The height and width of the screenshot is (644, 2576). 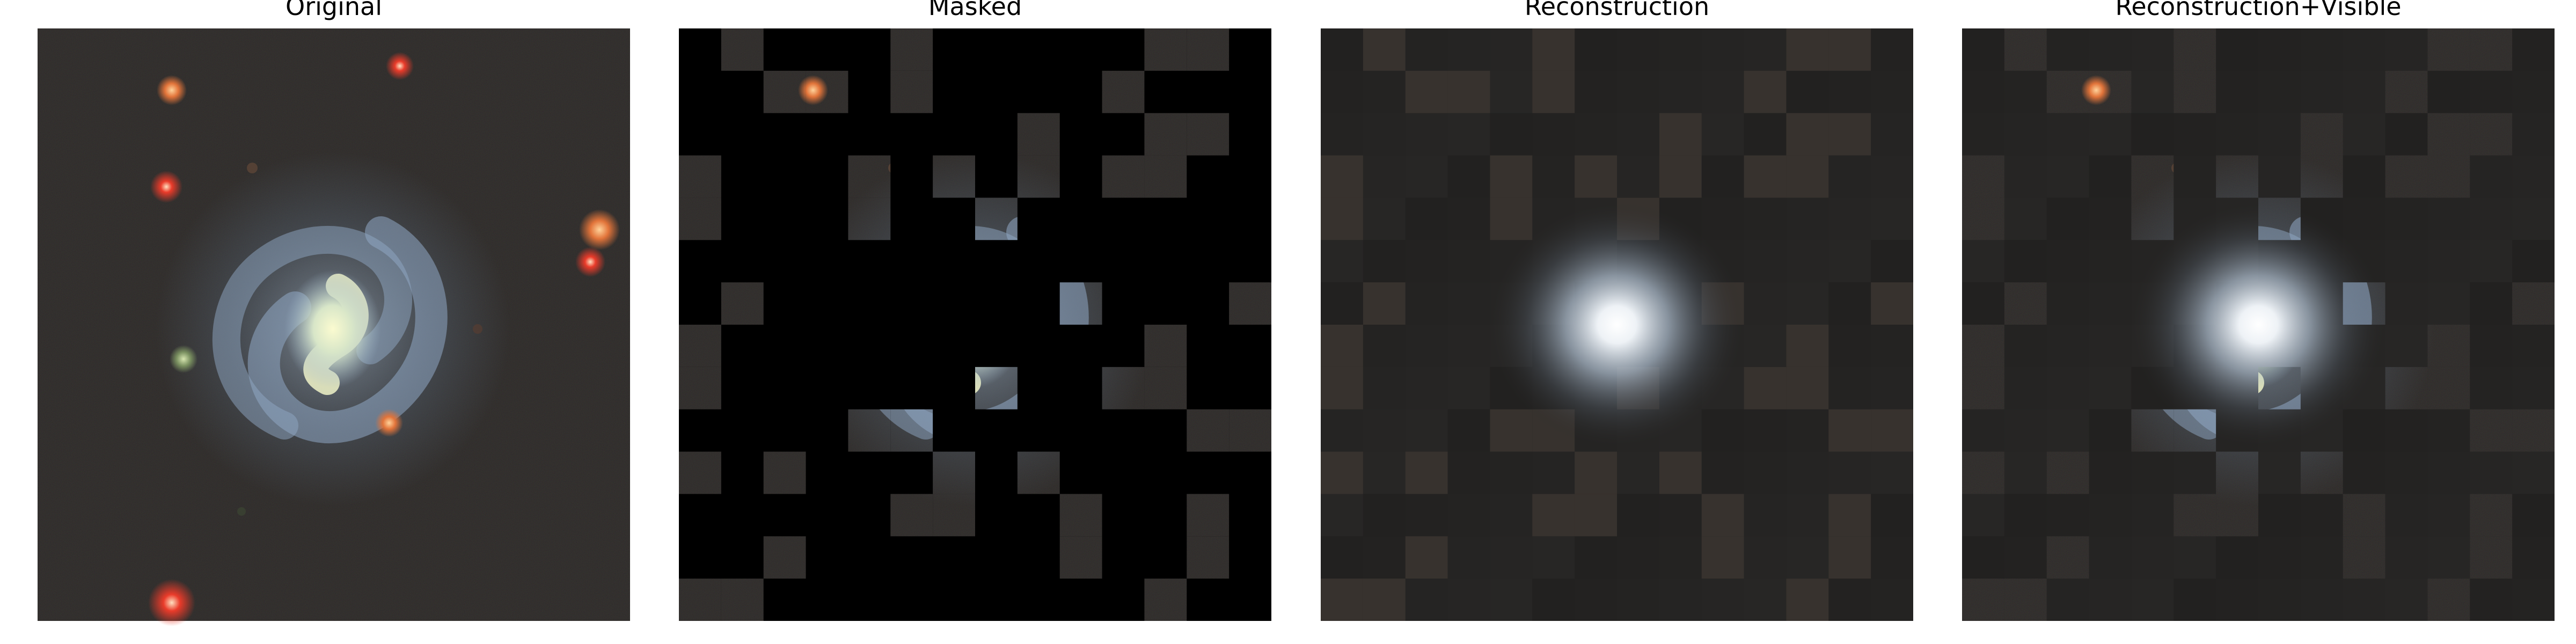 What do you see at coordinates (1617, 10) in the screenshot?
I see `panel-title-reconstruction: Reconstruction` at bounding box center [1617, 10].